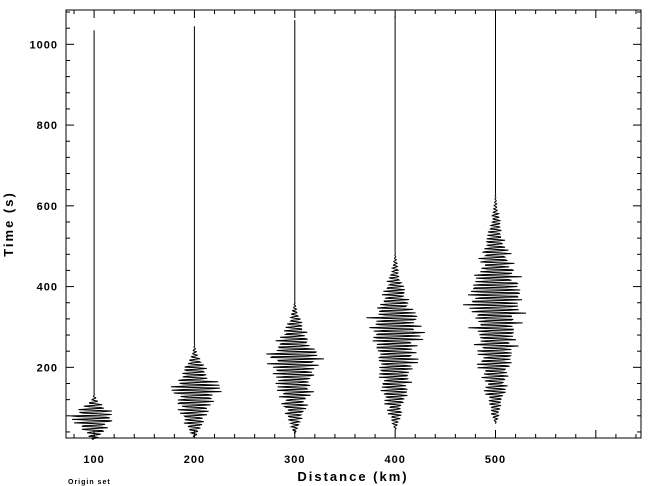 The height and width of the screenshot is (486, 652). I want to click on x-tick-label: 100, so click(93, 460).